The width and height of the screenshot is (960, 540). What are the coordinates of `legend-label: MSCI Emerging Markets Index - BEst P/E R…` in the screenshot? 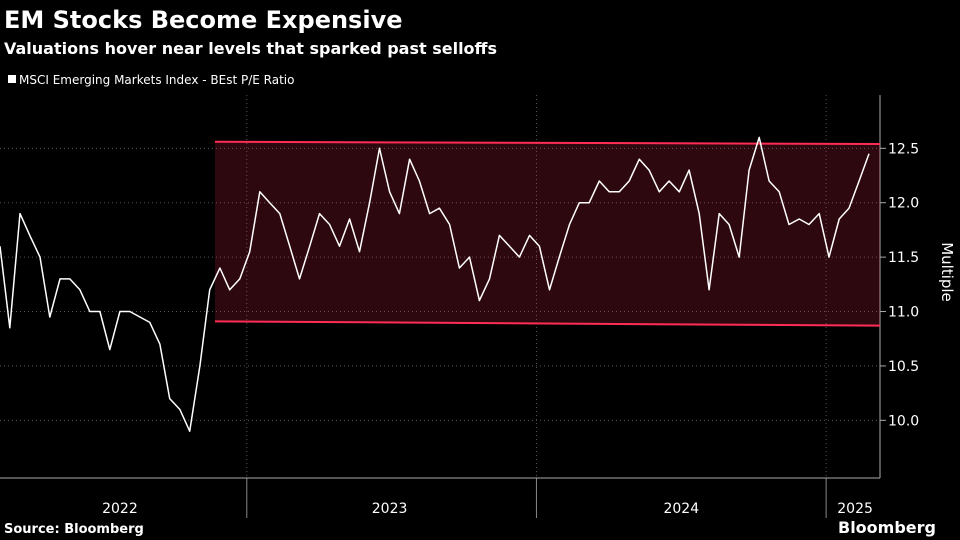 It's located at (156, 80).